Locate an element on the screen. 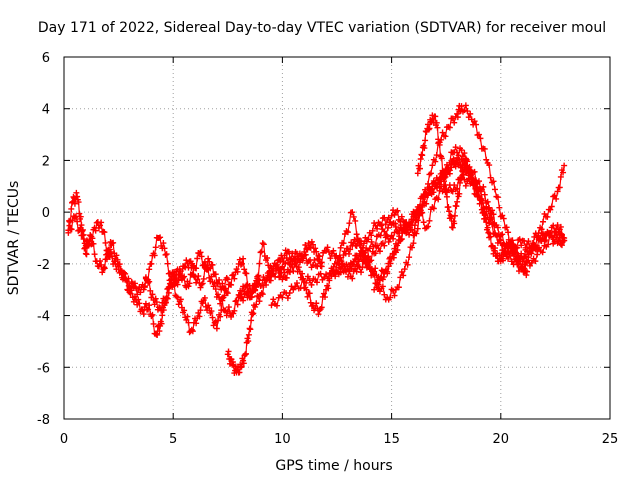 The image size is (640, 480). x-tick-label: 10 is located at coordinates (282, 439).